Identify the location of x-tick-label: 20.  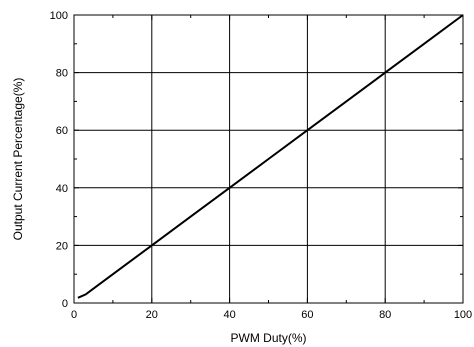
(152, 315).